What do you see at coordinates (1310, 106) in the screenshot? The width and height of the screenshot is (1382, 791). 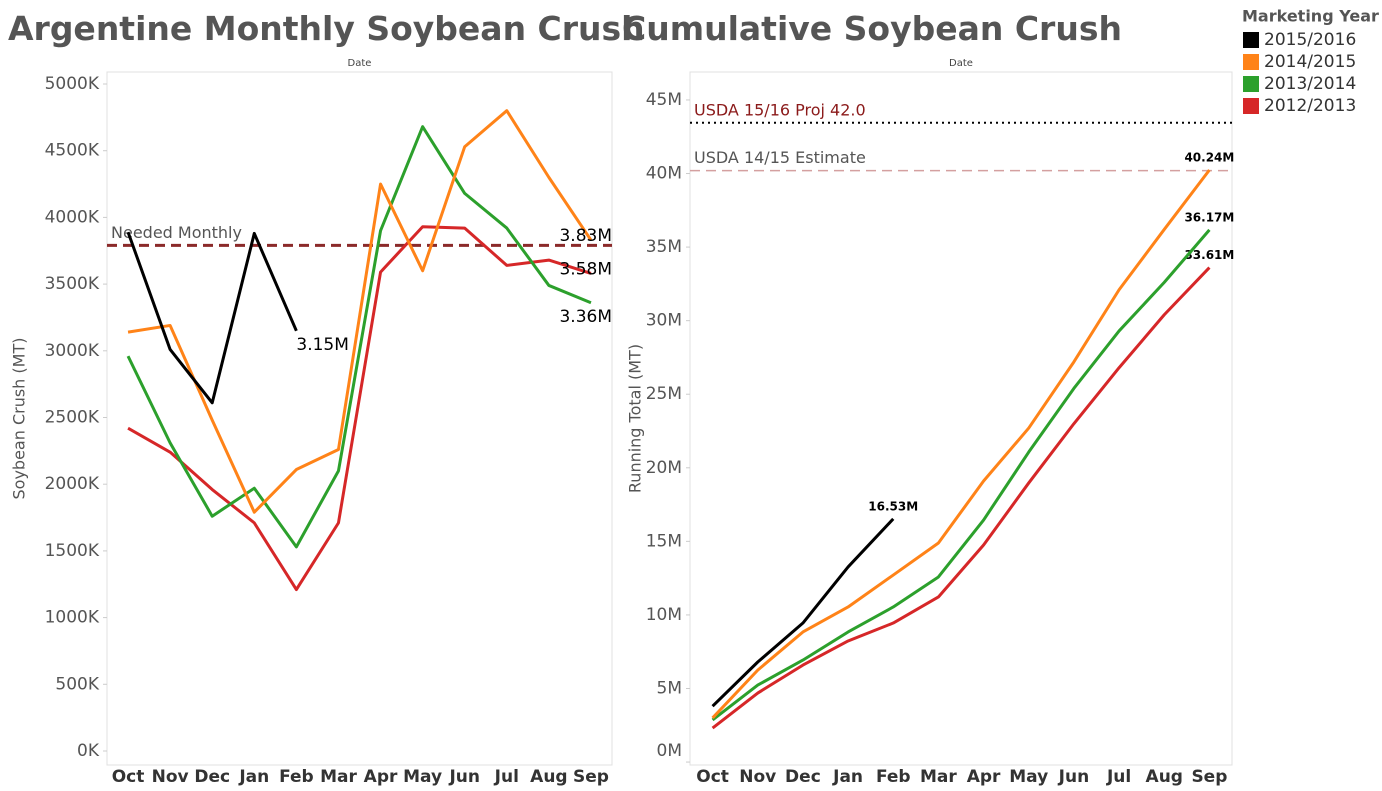 I see `legend-label: 2012/2013` at bounding box center [1310, 106].